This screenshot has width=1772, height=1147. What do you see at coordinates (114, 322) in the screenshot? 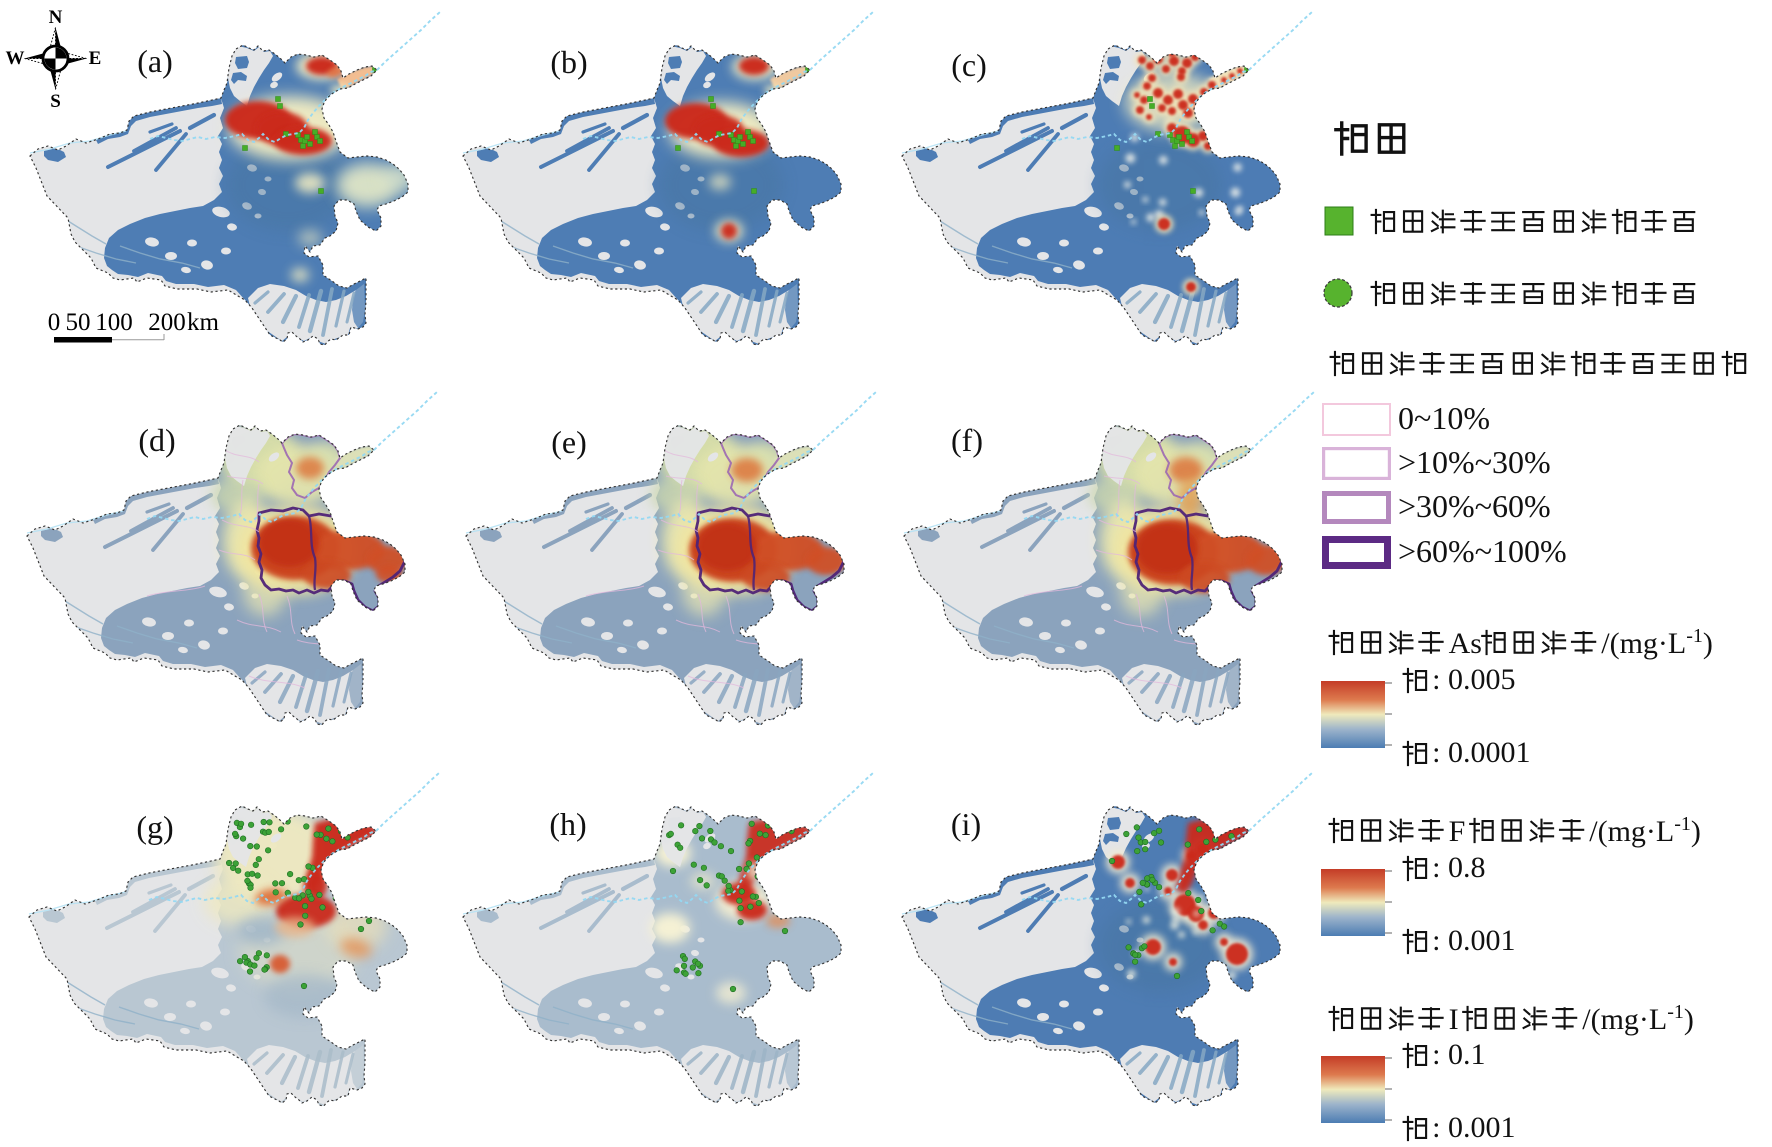
I see `svg-text: 100` at bounding box center [114, 322].